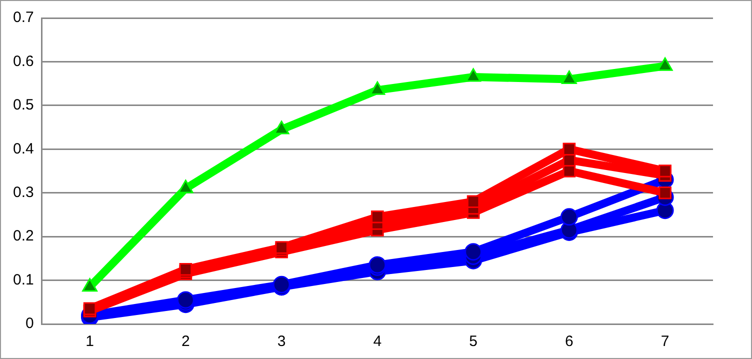 This screenshot has height=359, width=752. I want to click on y-tick-label: 0.5, so click(23, 105).